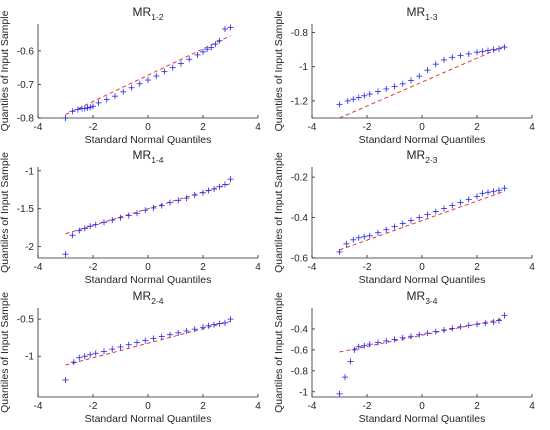 The image size is (550, 430). Describe the element at coordinates (300, 259) in the screenshot. I see `y-tick-label: -0.6` at that location.